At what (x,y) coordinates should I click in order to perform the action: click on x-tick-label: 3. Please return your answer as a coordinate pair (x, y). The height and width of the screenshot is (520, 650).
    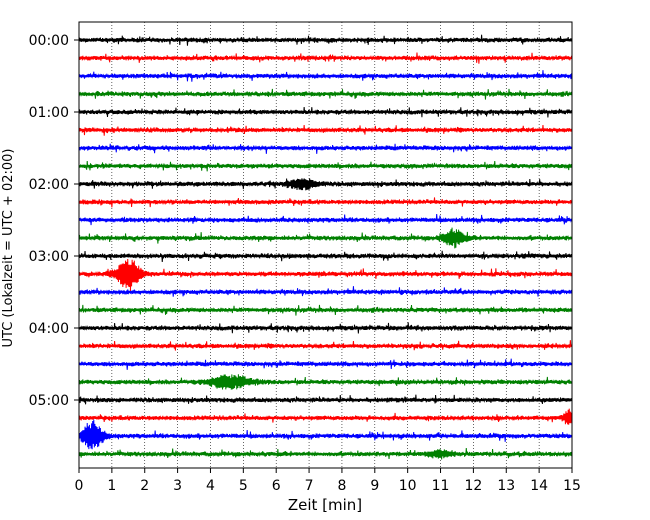
    Looking at the image, I should click on (177, 486).